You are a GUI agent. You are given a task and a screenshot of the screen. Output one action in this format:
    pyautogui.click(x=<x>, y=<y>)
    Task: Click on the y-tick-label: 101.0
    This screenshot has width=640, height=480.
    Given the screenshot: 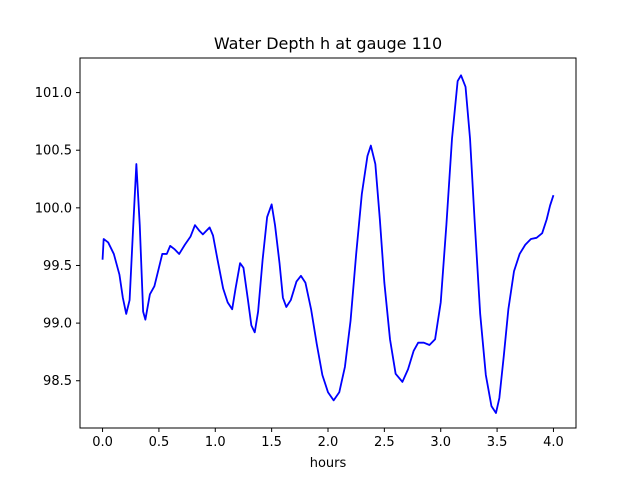 What is the action you would take?
    pyautogui.click(x=53, y=93)
    